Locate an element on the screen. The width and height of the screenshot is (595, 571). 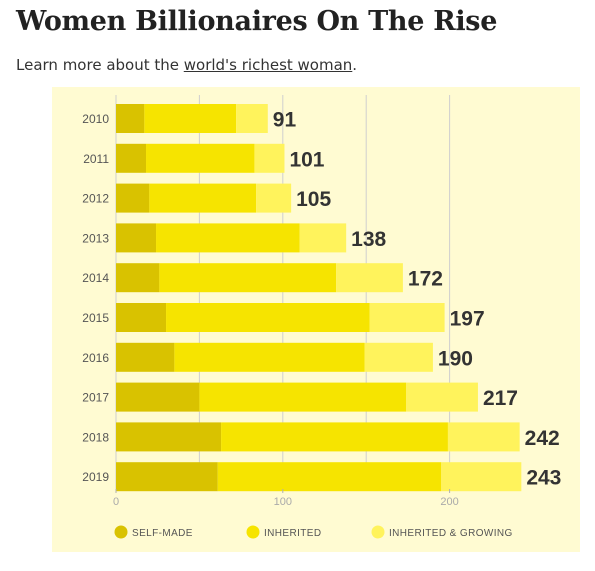
year-label: 2012 is located at coordinates (95, 199).